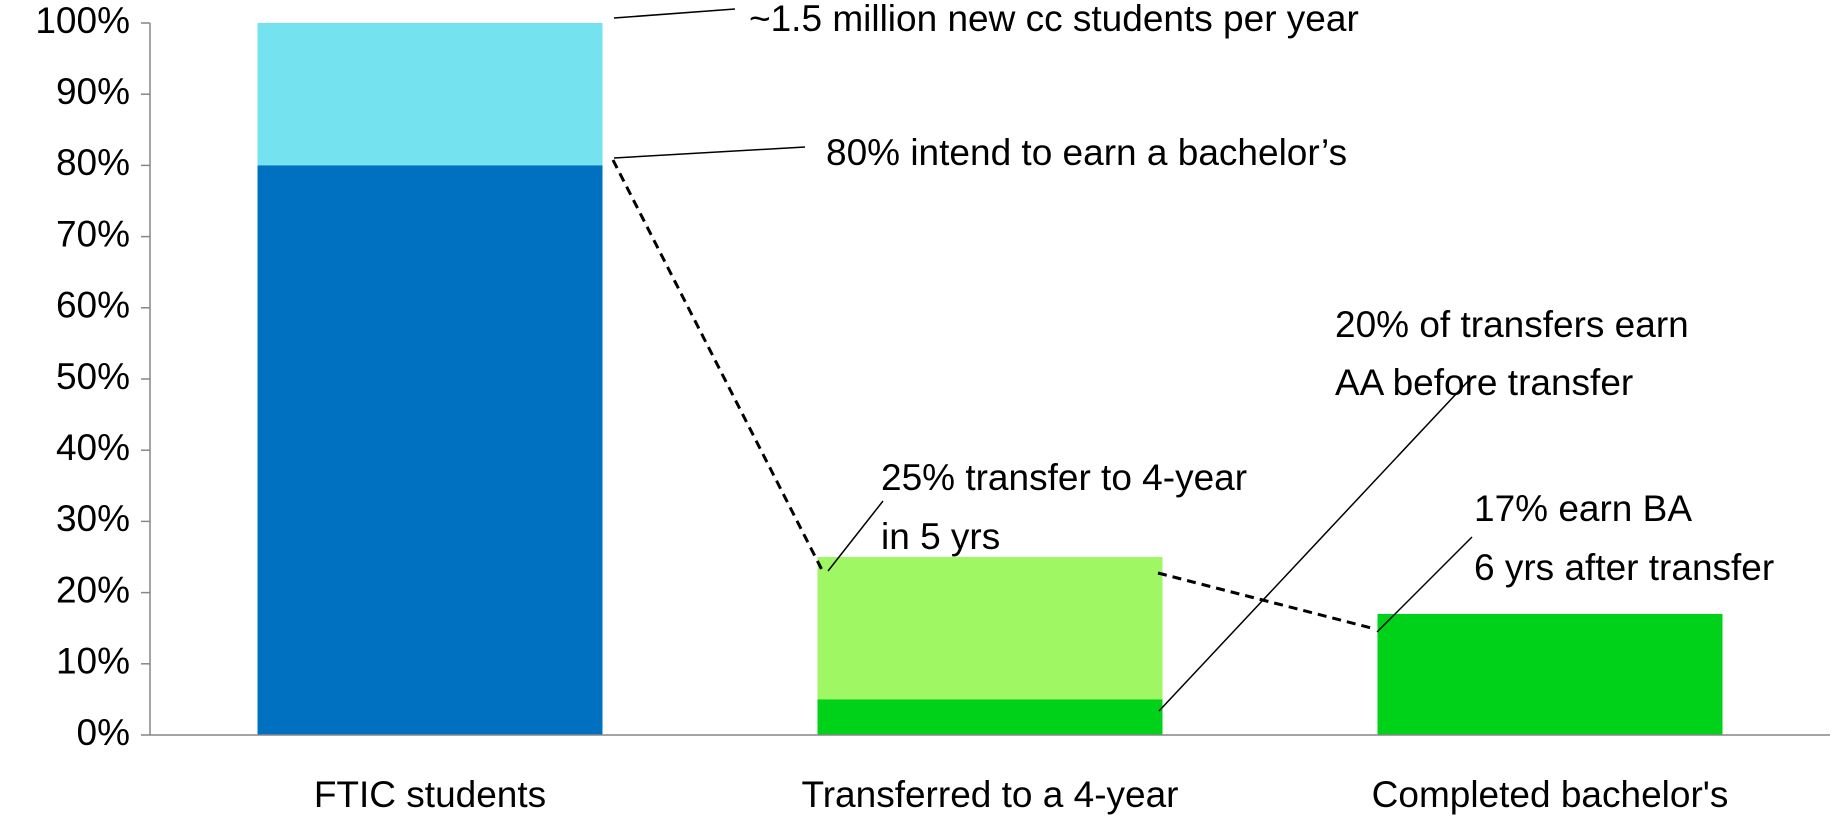 The height and width of the screenshot is (823, 1835). What do you see at coordinates (1484, 382) in the screenshot?
I see `annotation: AA before transfer` at bounding box center [1484, 382].